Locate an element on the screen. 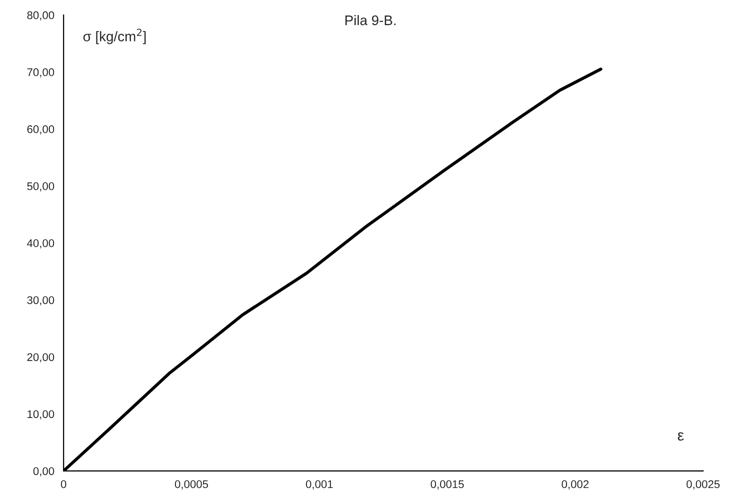 The width and height of the screenshot is (748, 501). y-tick-label: 30,00 is located at coordinates (40, 301).